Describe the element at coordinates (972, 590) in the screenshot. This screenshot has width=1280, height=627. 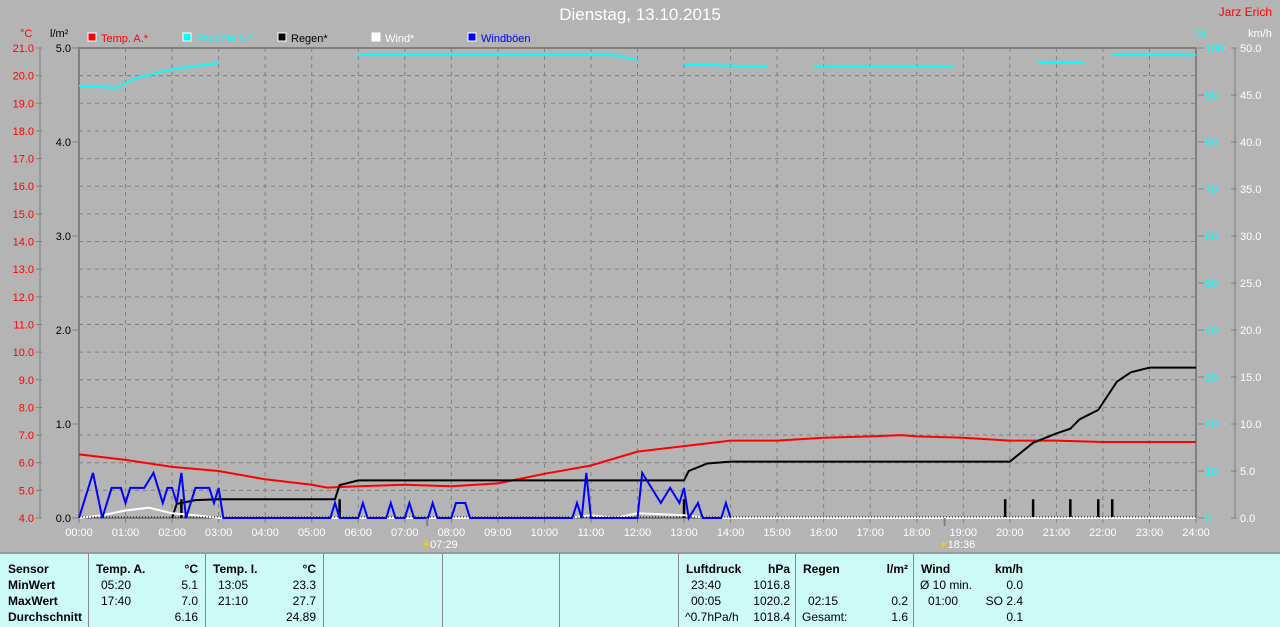
I see `wind-column: Wind km/h Ø 10 min. 0.0 01:00 SO 2.4 0.1` at that location.